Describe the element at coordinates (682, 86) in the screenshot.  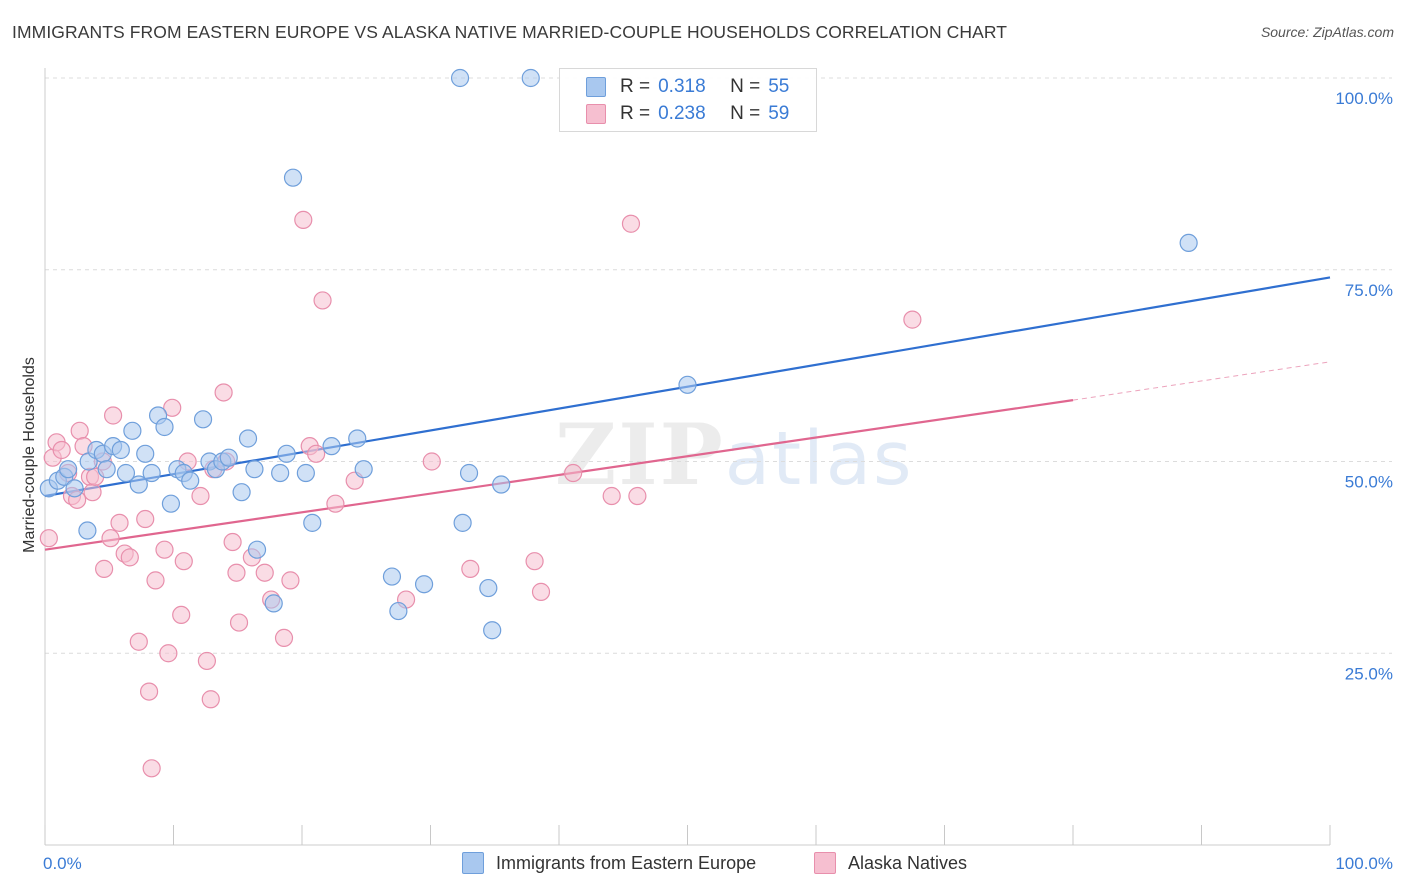
I see `legend-r-value: 0.318` at that location.